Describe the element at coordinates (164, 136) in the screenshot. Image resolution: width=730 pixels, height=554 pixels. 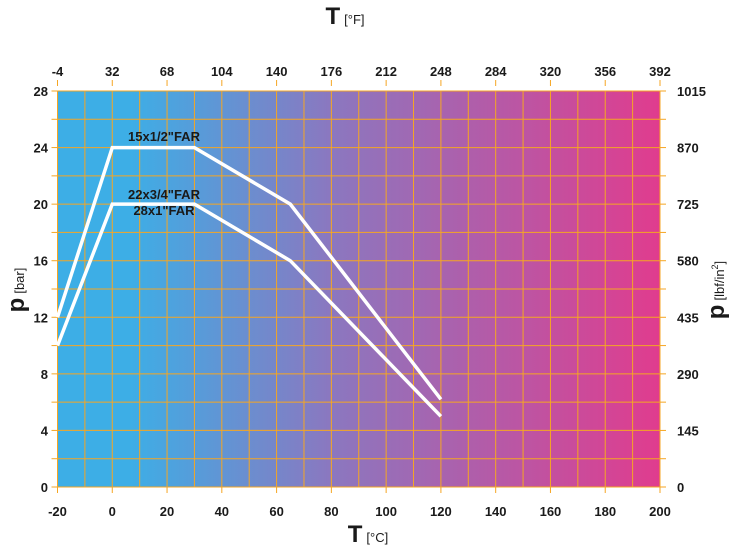
I see `series-label-1: 15x1/2"FAR` at that location.